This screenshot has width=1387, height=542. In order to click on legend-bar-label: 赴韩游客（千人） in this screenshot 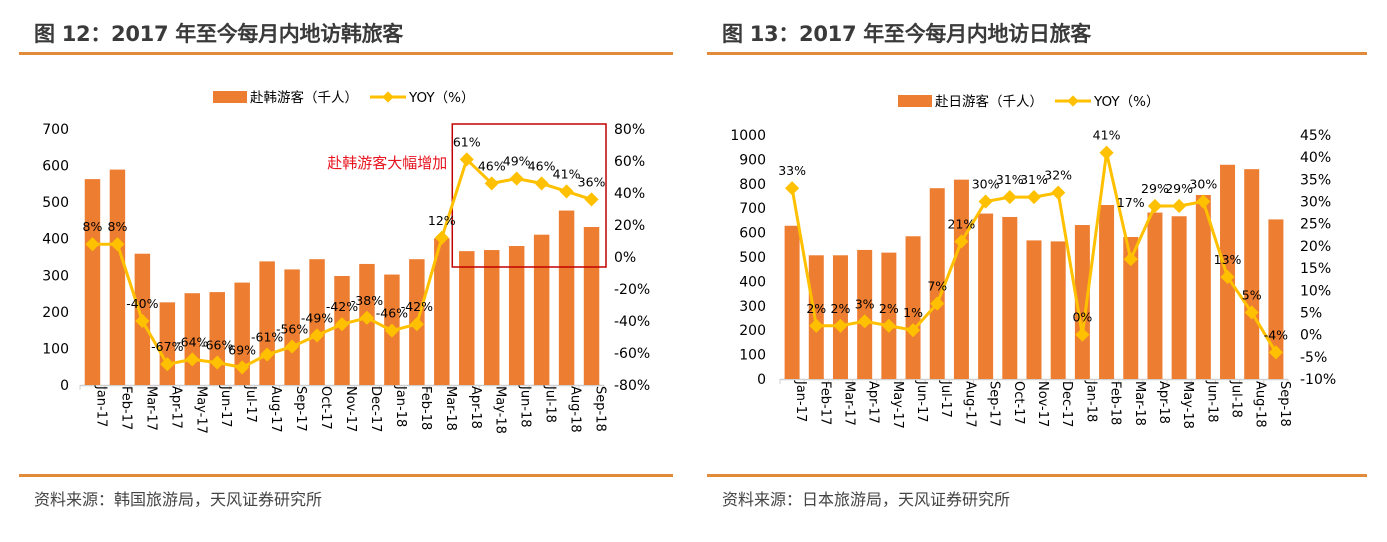, I will do `click(304, 97)`.